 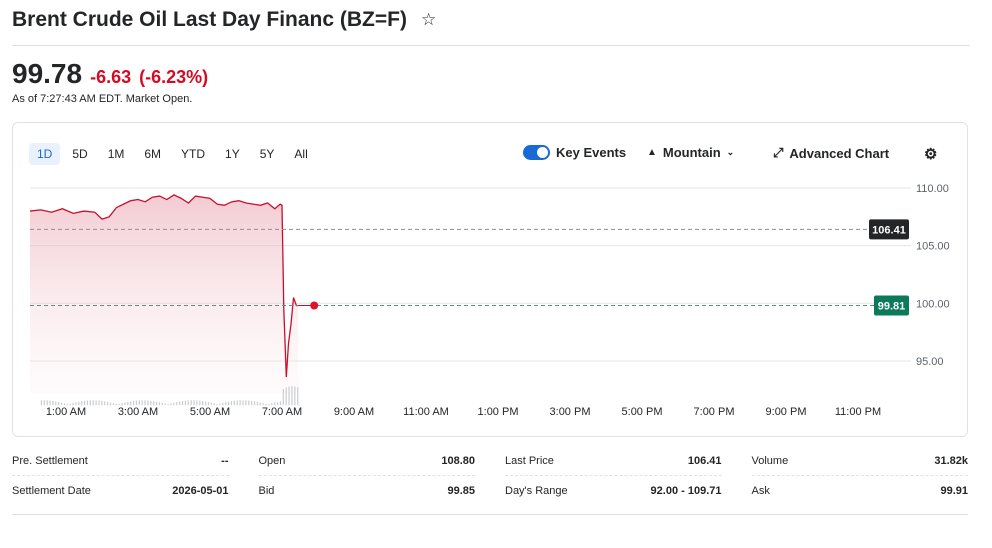 What do you see at coordinates (892, 306) in the screenshot?
I see `current-price-label: 99.81` at bounding box center [892, 306].